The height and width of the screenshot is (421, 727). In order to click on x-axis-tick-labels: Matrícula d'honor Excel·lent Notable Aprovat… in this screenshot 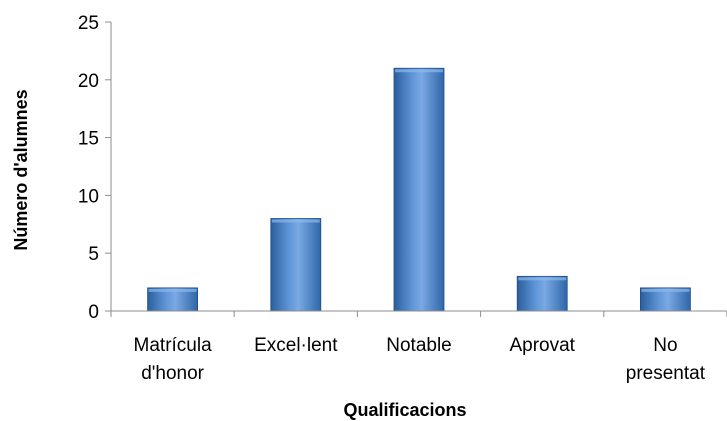, I will do `click(420, 359)`.